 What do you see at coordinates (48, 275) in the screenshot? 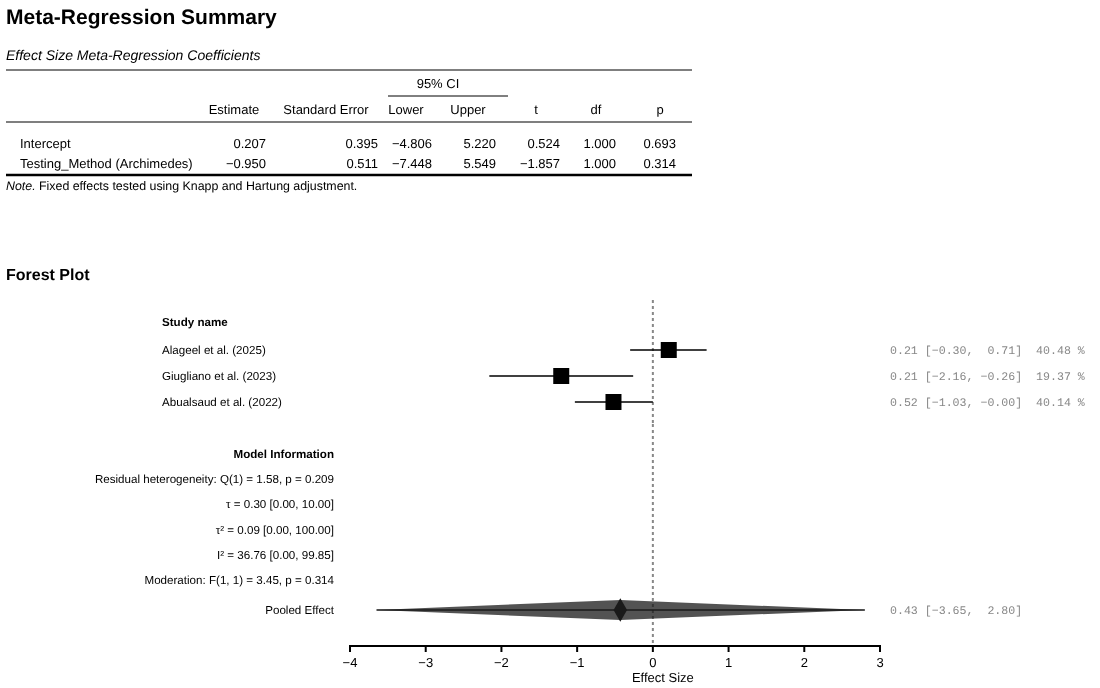
I see `text: Forest Plot` at bounding box center [48, 275].